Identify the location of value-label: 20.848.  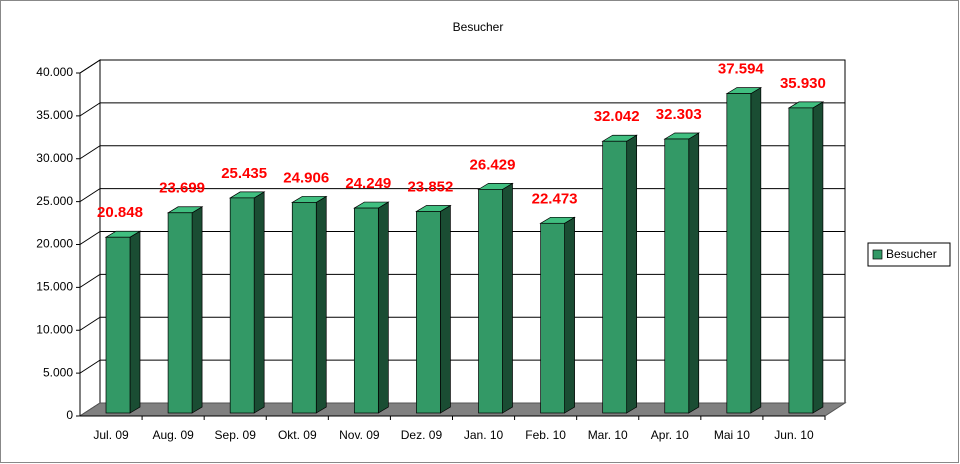
(120, 212).